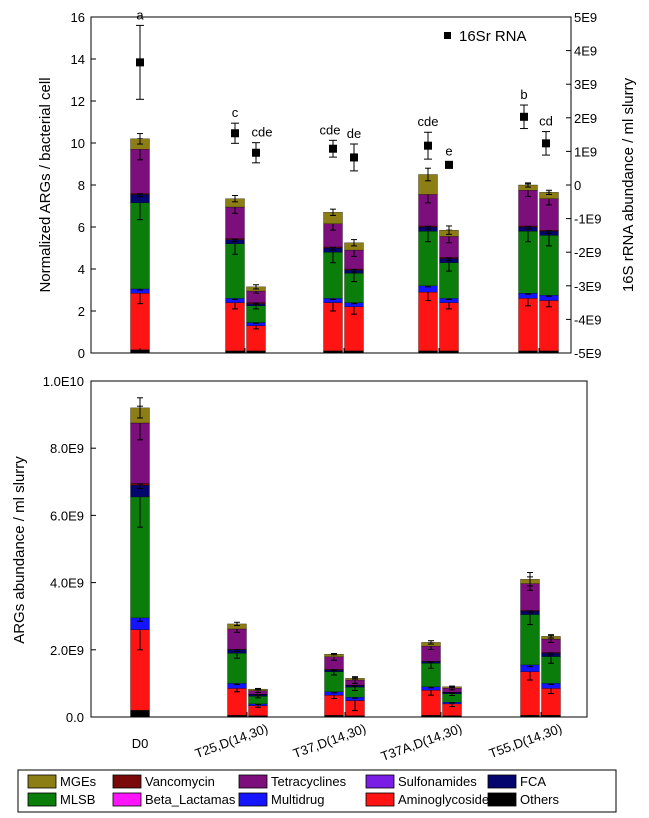 The image size is (649, 818). Describe the element at coordinates (448, 150) in the screenshot. I see `significance-label: e` at that location.